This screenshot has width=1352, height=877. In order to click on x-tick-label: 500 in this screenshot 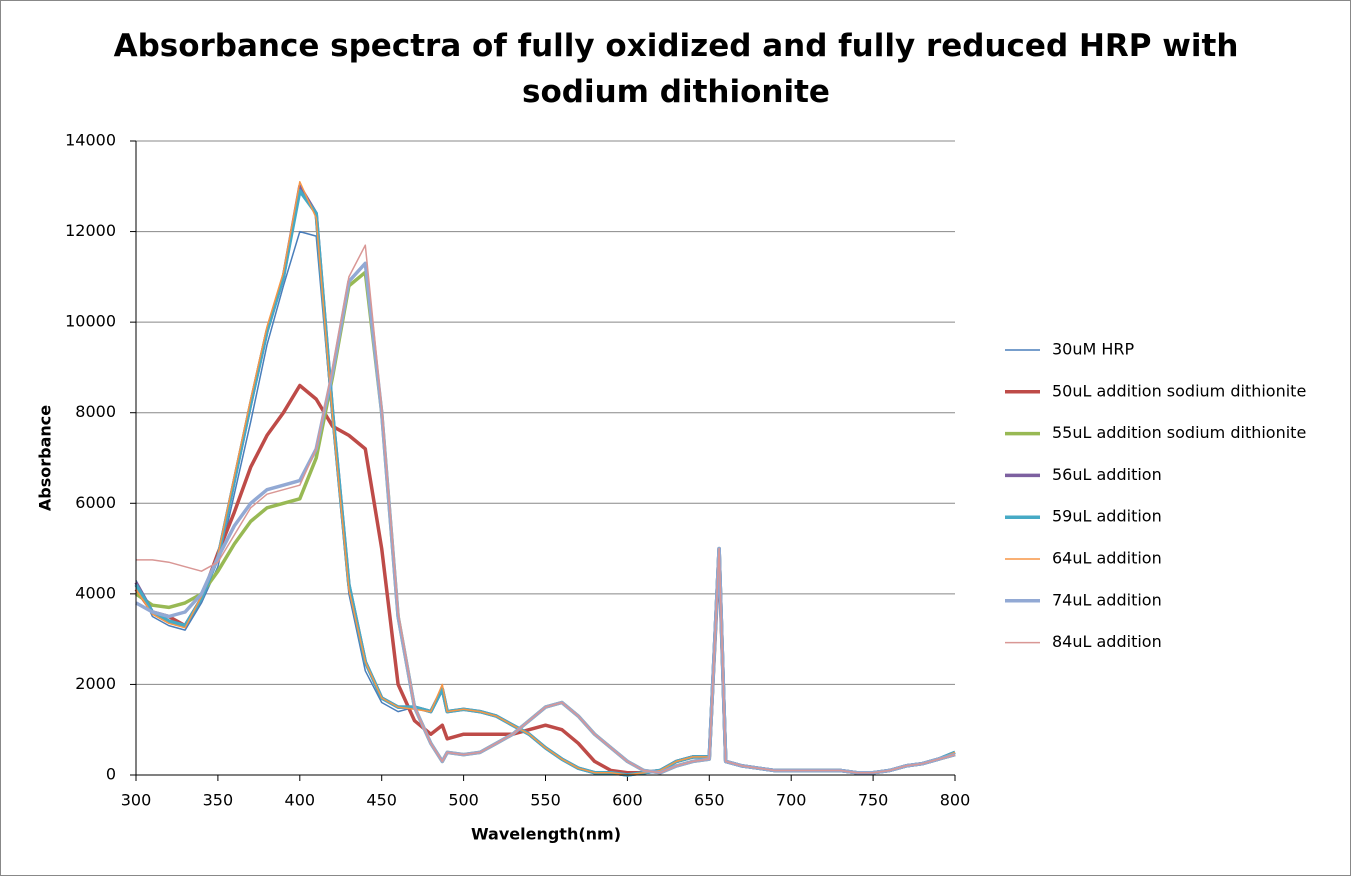, I will do `click(463, 800)`.